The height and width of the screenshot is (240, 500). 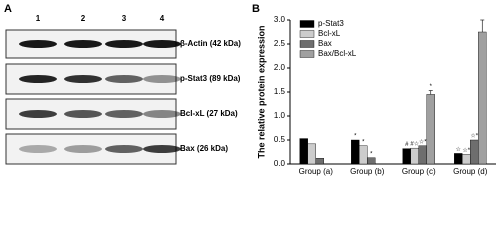 I want to click on lane-label: 4, so click(x=162, y=18).